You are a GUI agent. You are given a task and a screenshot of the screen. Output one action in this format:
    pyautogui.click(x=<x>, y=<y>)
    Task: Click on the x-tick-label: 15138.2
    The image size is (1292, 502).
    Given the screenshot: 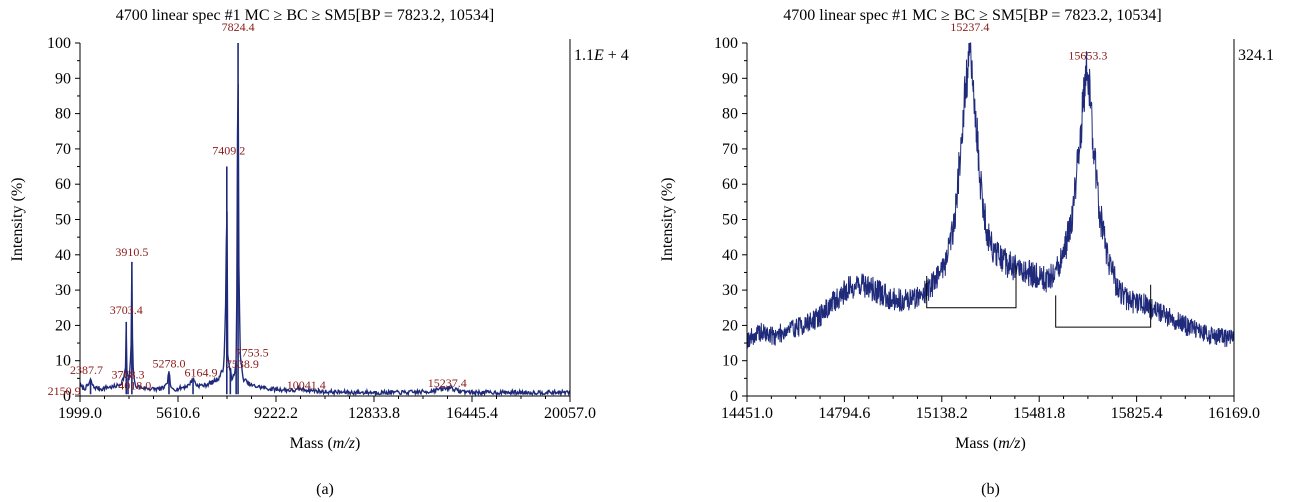 What is the action you would take?
    pyautogui.click(x=942, y=413)
    